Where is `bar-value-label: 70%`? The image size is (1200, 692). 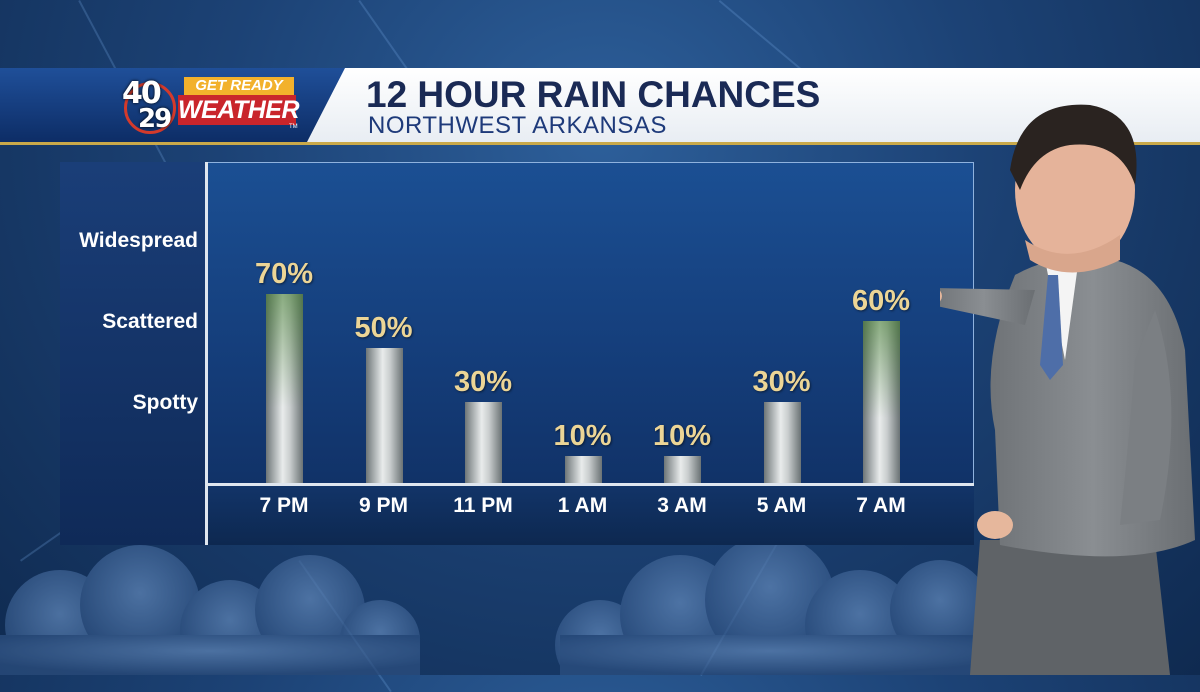
bar-value-label: 70% is located at coordinates (284, 274).